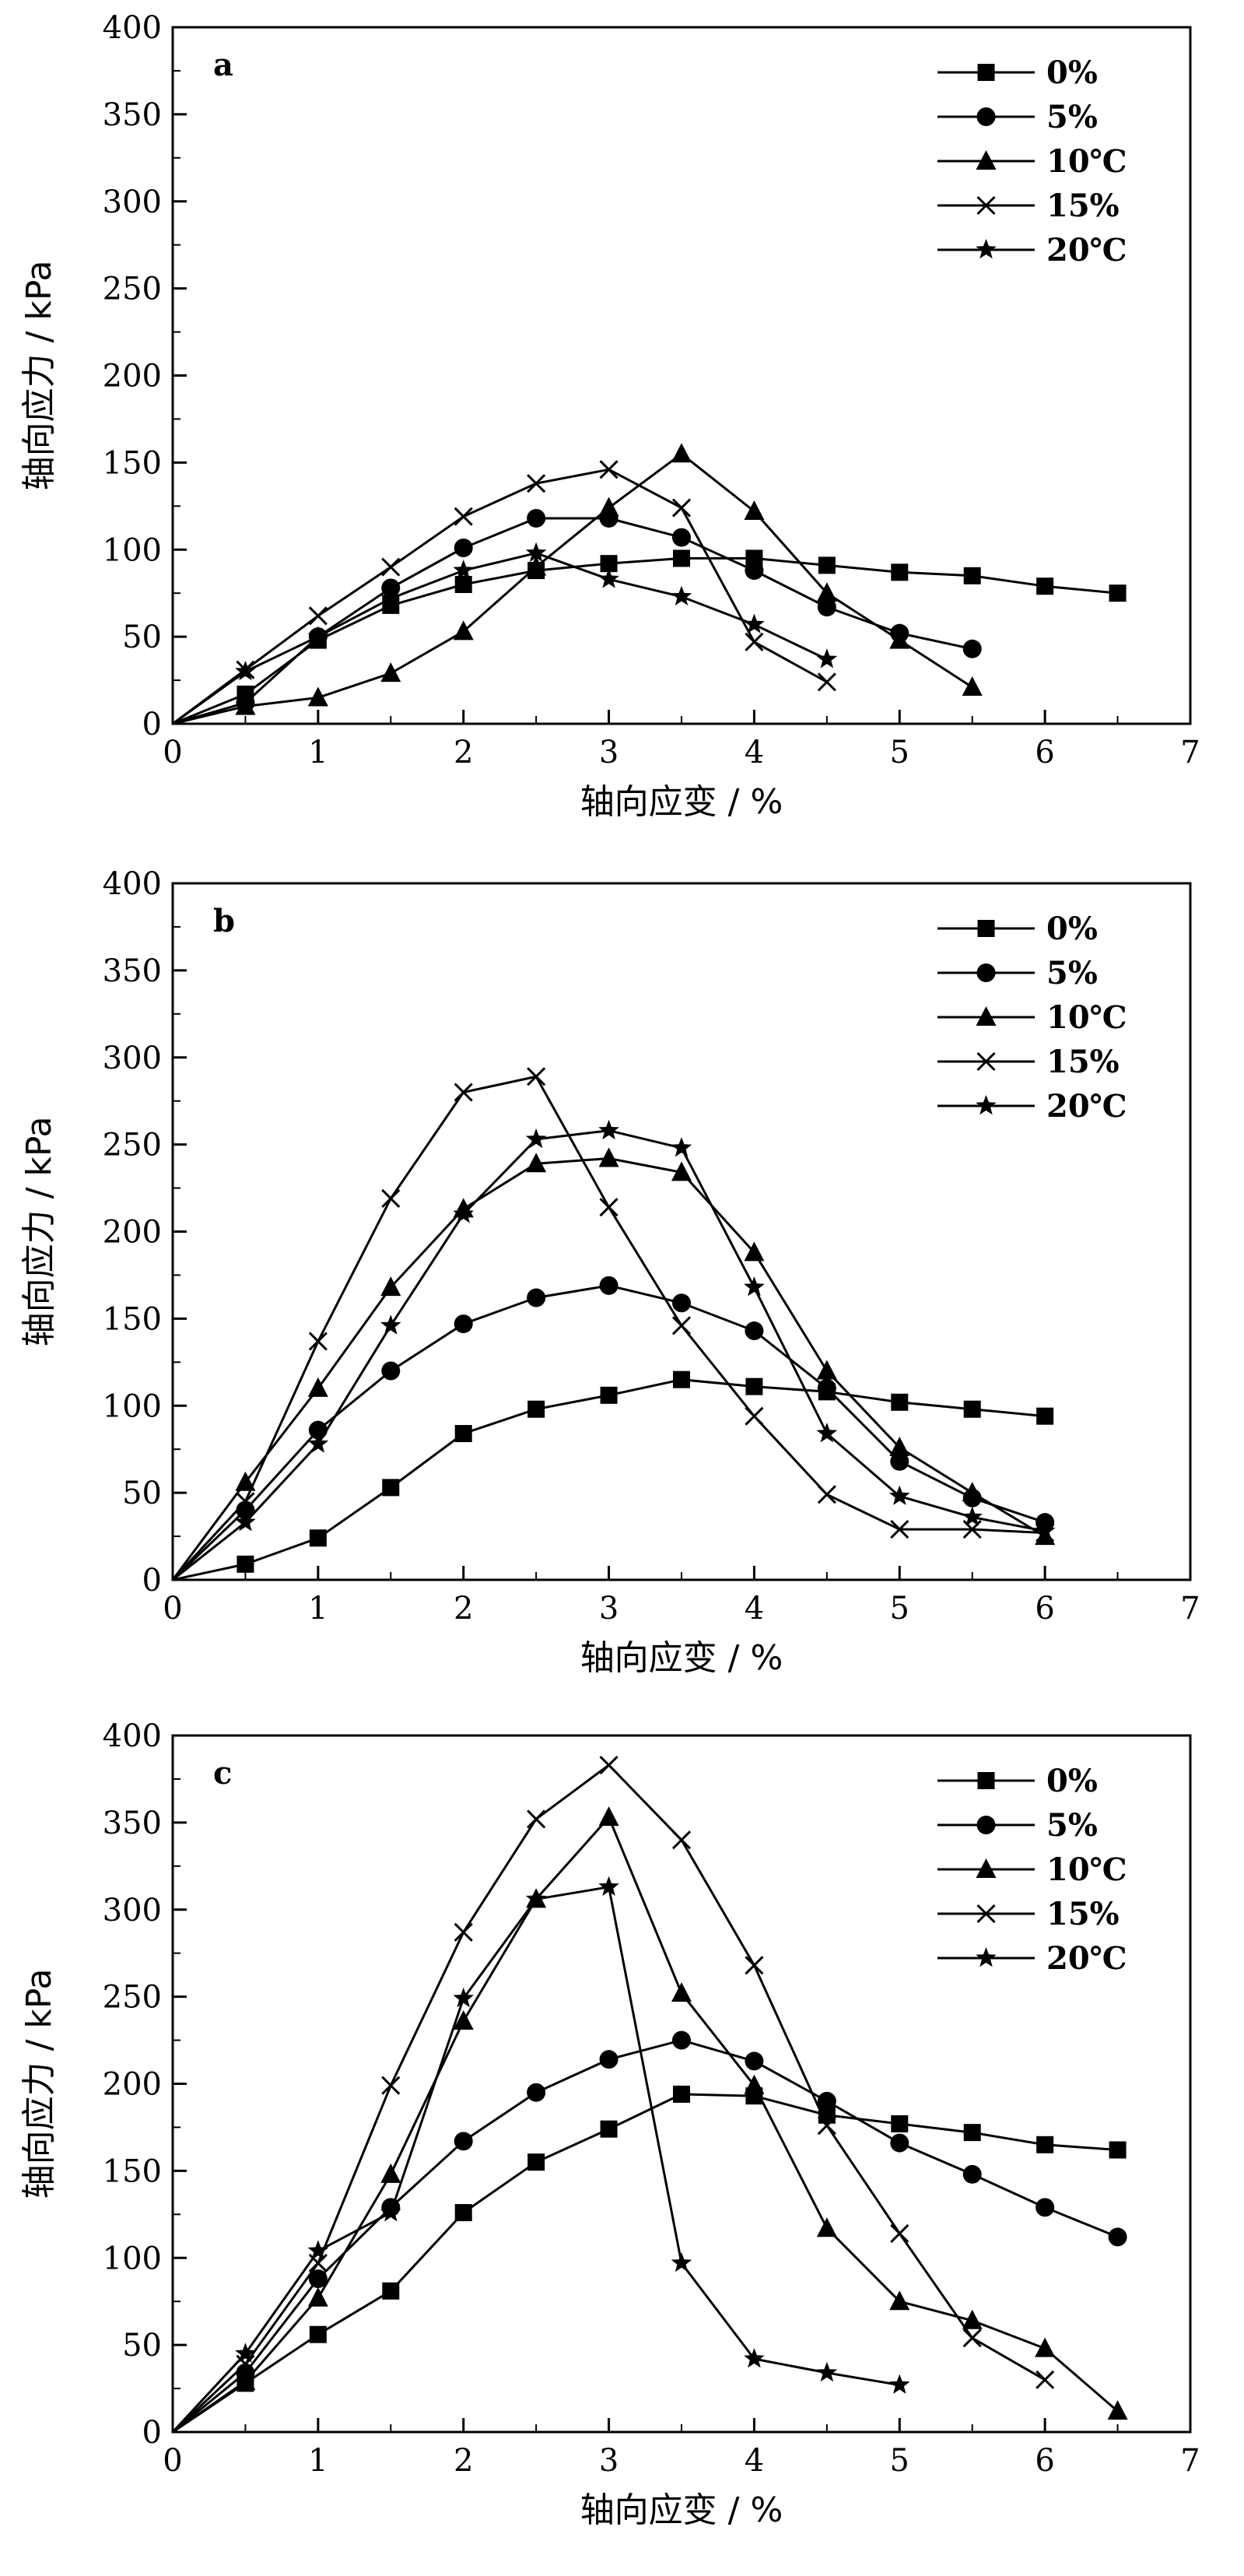  What do you see at coordinates (1190, 753) in the screenshot?
I see `x-tick-label: 7` at bounding box center [1190, 753].